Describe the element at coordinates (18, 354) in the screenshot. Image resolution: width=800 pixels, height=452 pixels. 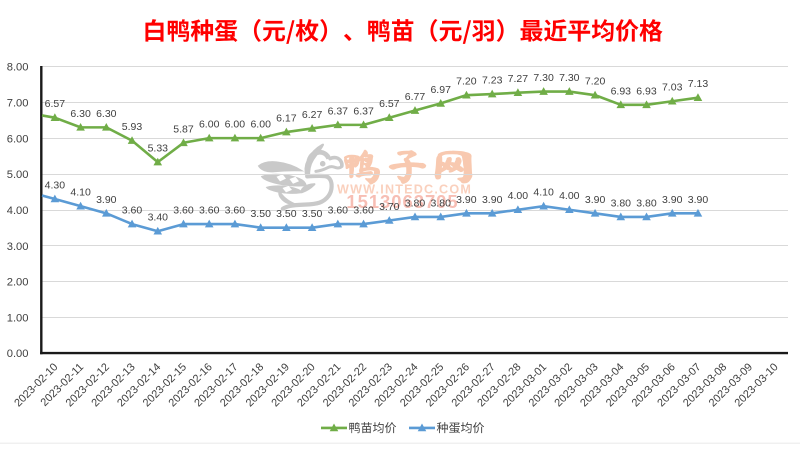
I see `svg-text: 0.00` at that location.